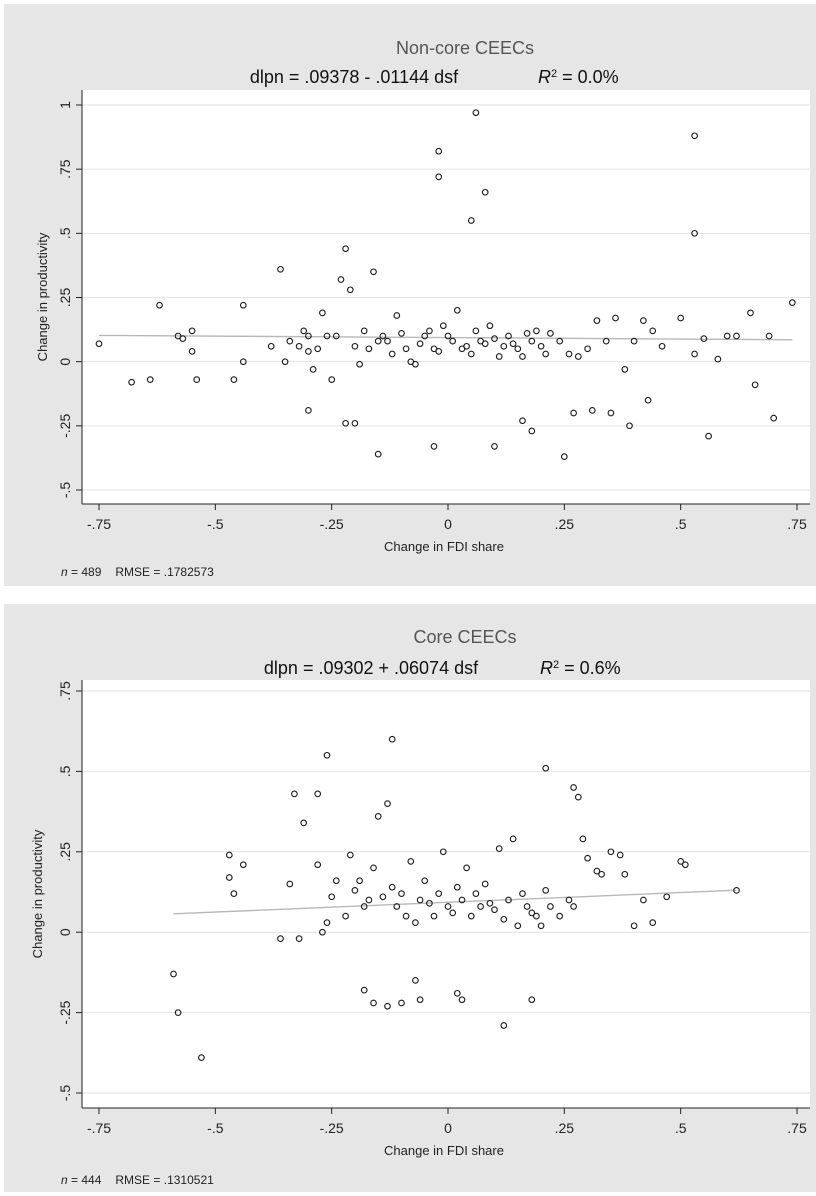 Image resolution: width=816 pixels, height=1196 pixels. What do you see at coordinates (65, 426) in the screenshot?
I see `y-tick-label: -.25` at bounding box center [65, 426].